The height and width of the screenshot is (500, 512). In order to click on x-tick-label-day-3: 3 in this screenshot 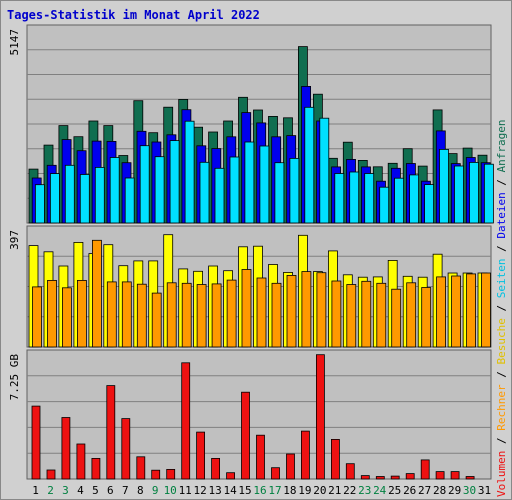, I will do `click(65, 490)`.